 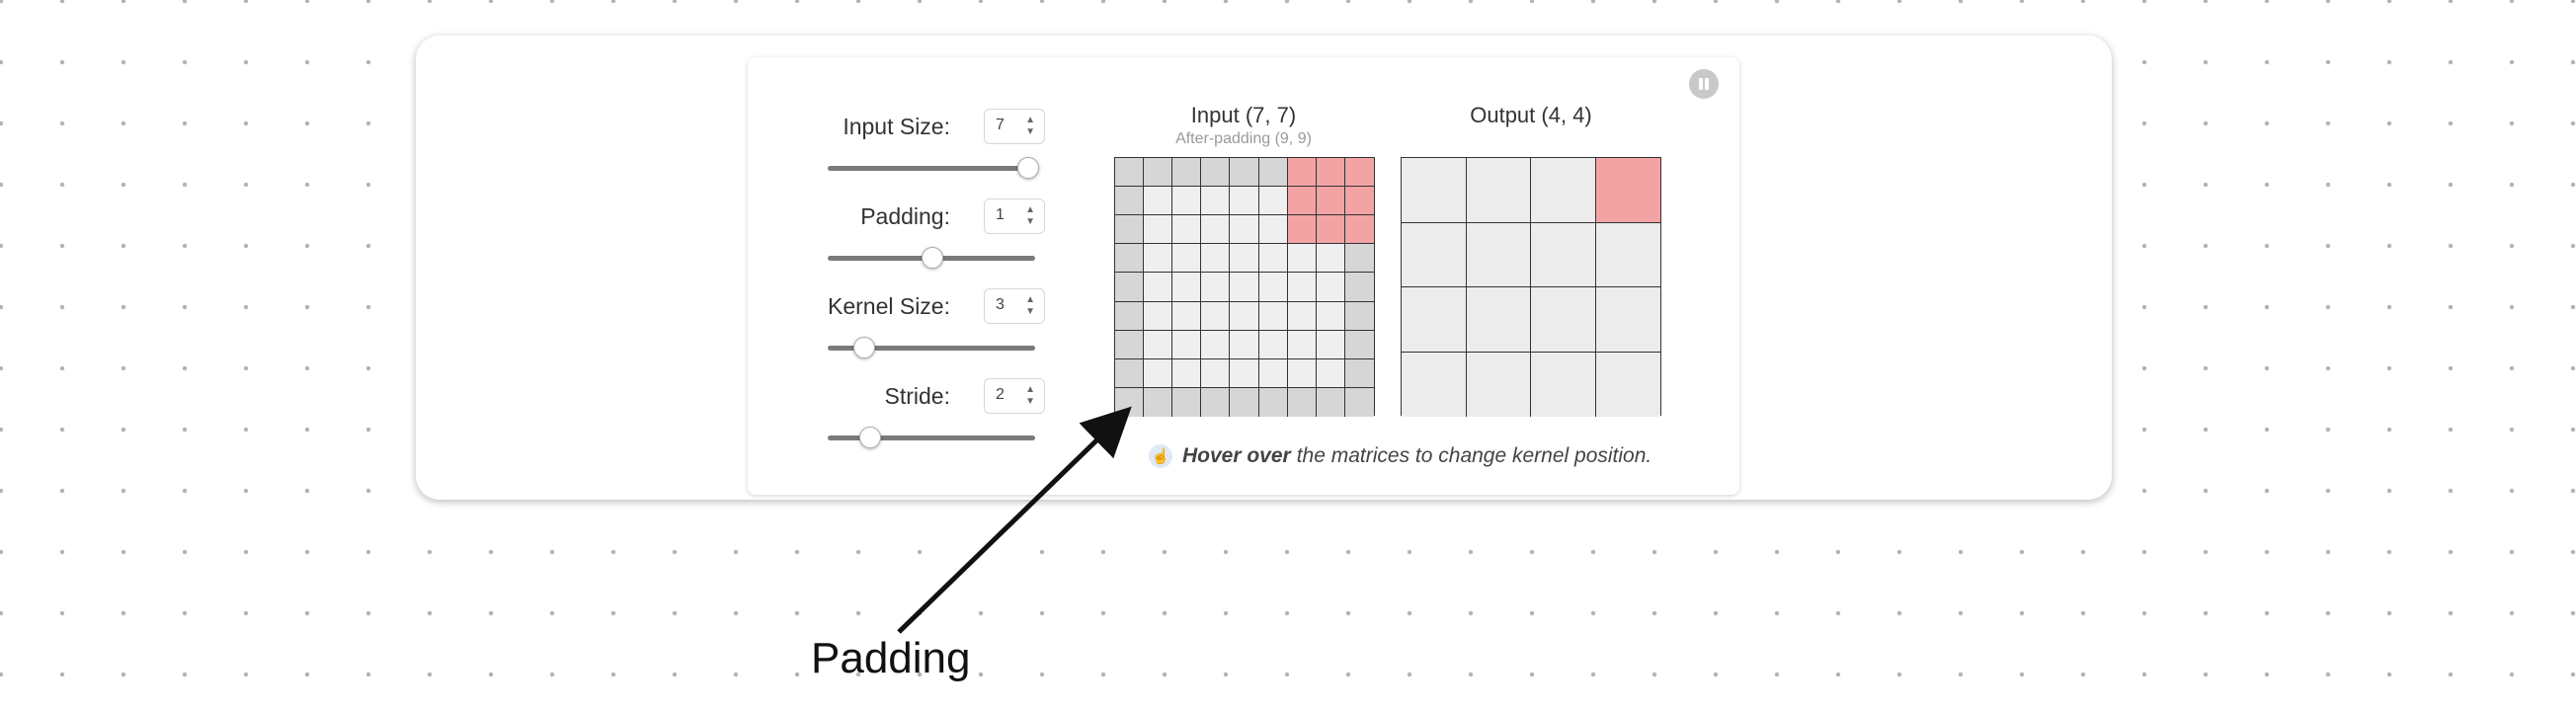 What do you see at coordinates (931, 348) in the screenshot?
I see `kernel-size-slider` at bounding box center [931, 348].